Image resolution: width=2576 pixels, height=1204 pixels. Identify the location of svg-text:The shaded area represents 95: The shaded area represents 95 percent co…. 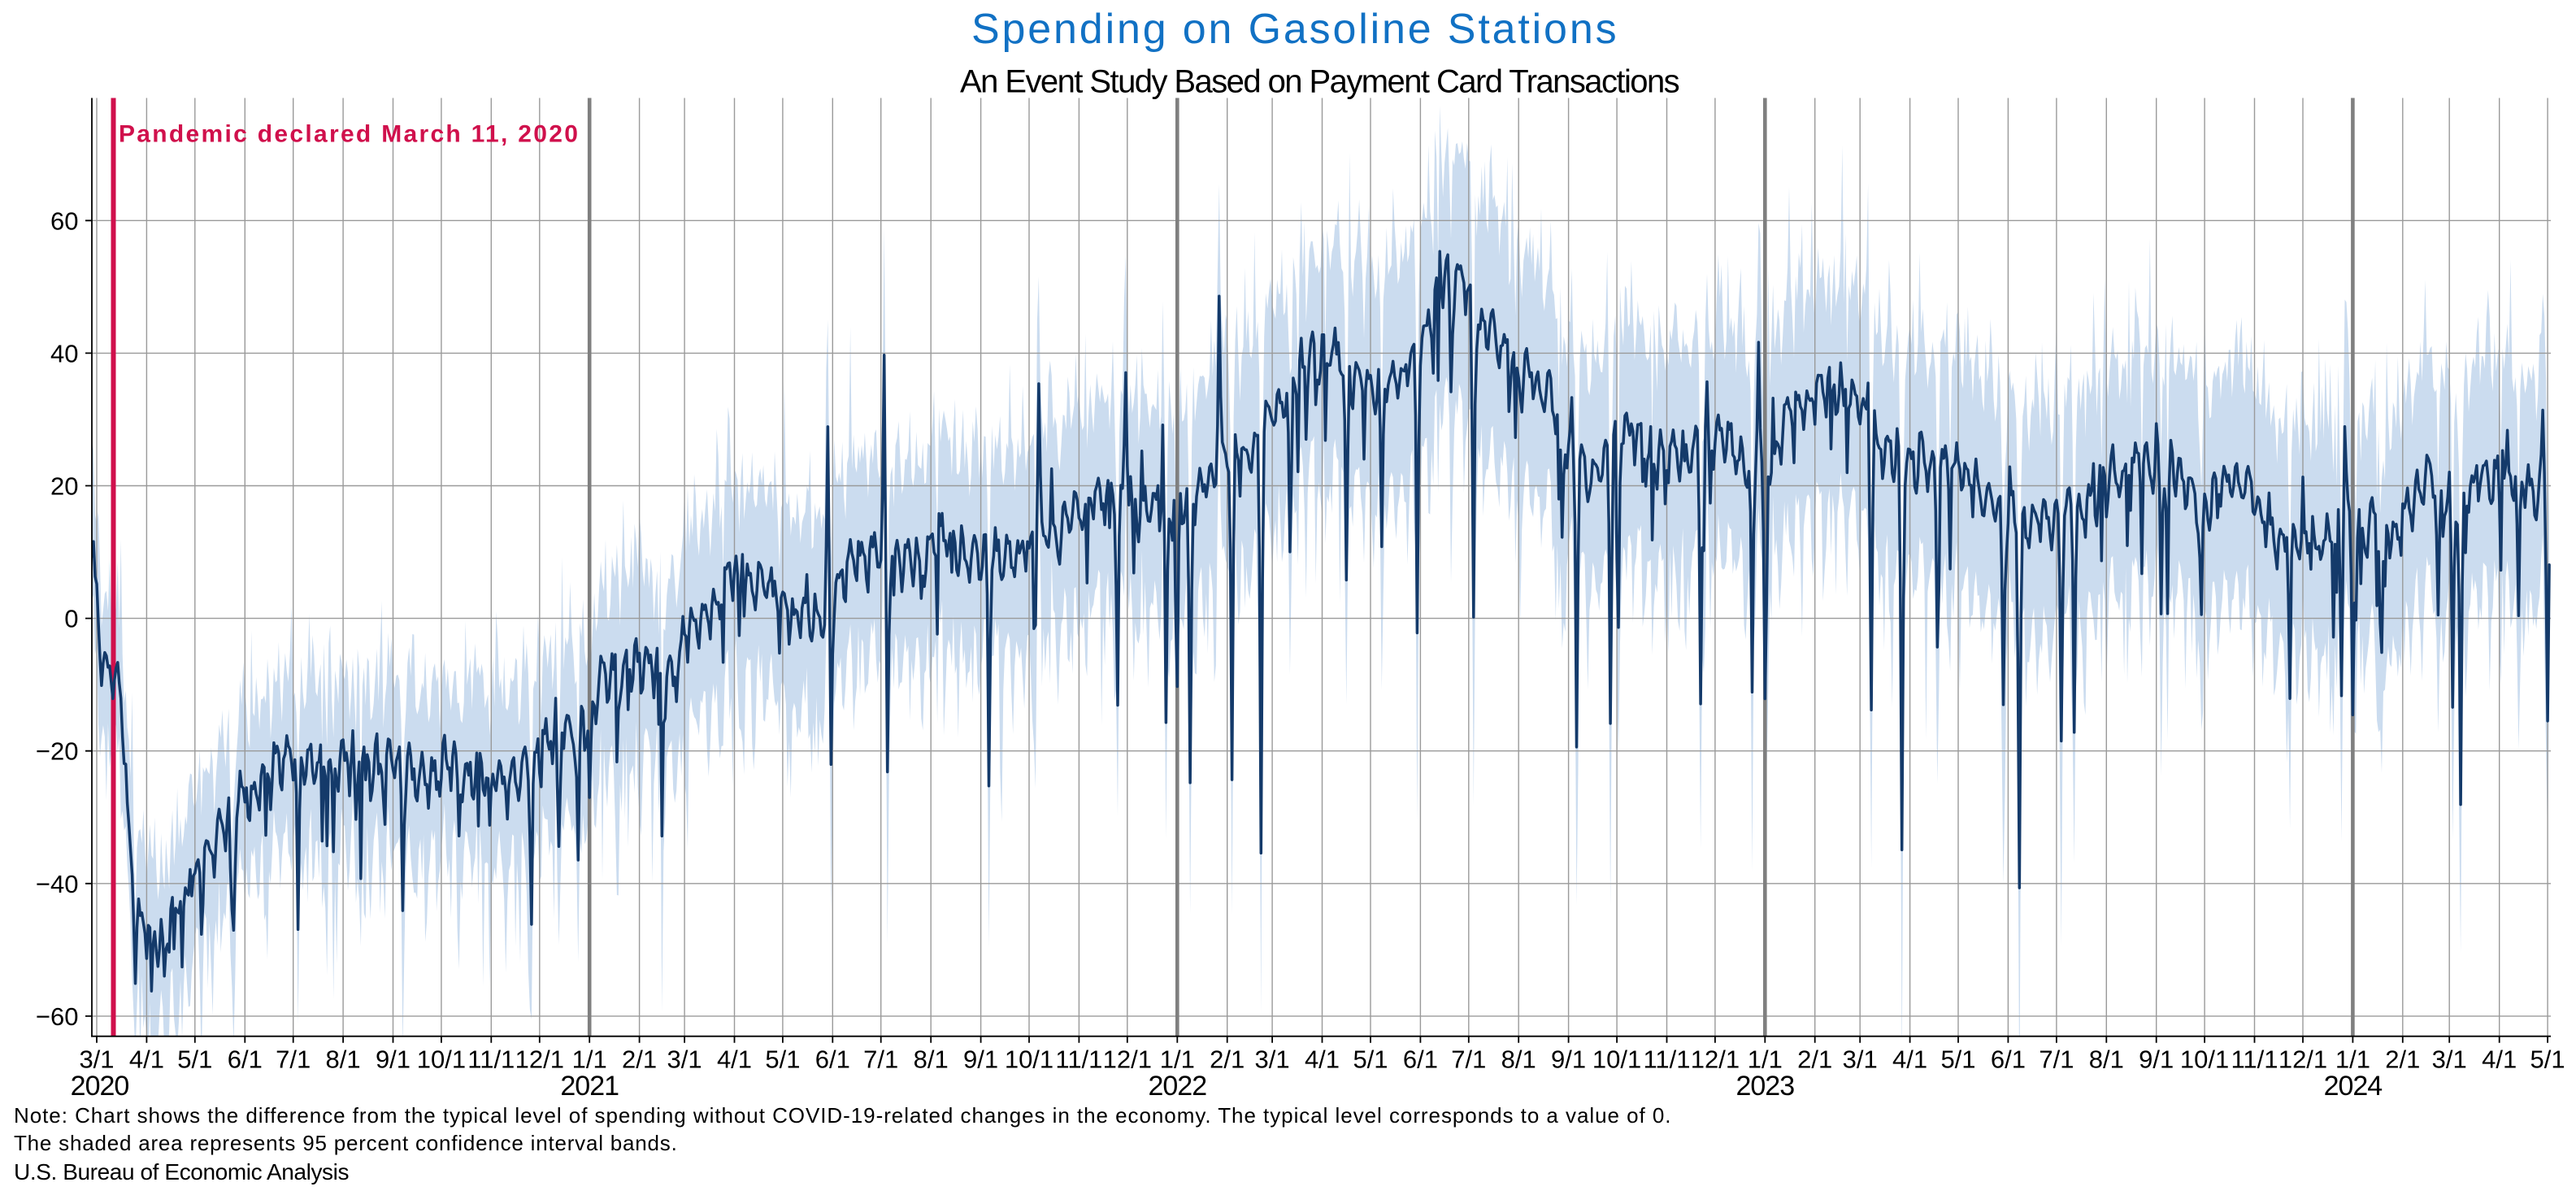
(346, 1143).